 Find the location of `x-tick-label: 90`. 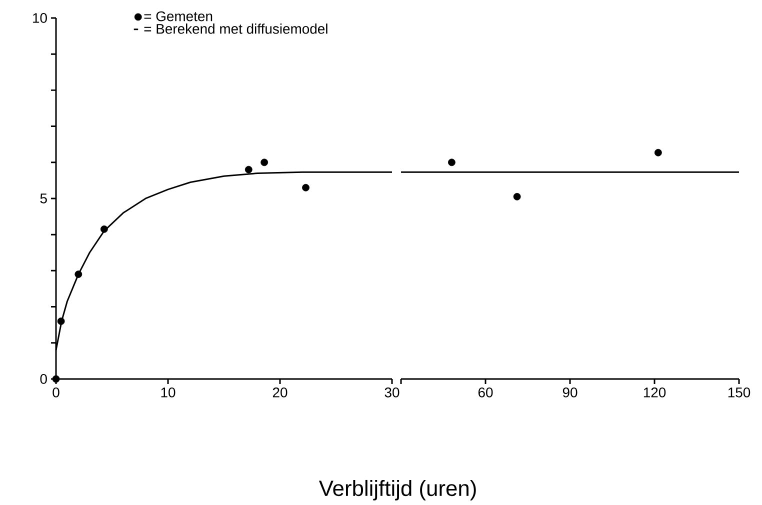

x-tick-label: 90 is located at coordinates (570, 392).